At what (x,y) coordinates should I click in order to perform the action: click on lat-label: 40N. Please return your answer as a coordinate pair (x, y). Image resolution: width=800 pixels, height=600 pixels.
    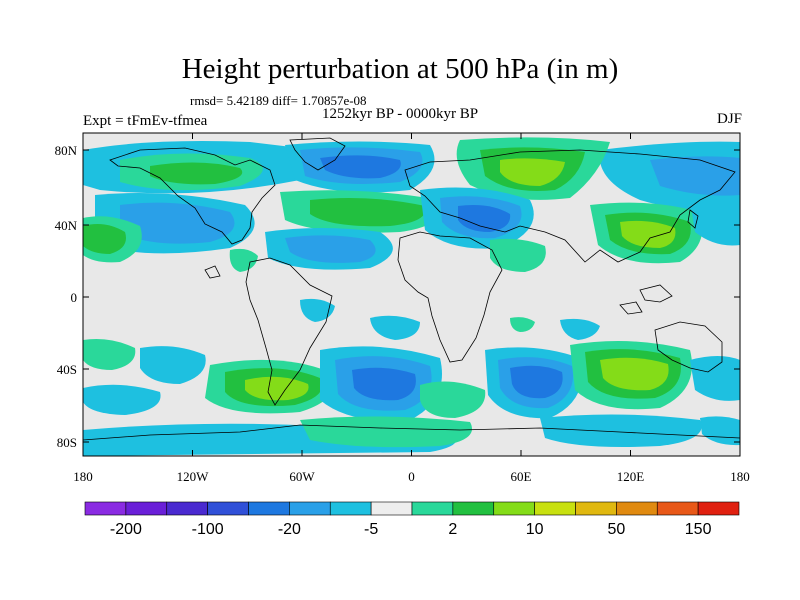
    Looking at the image, I should click on (66, 225).